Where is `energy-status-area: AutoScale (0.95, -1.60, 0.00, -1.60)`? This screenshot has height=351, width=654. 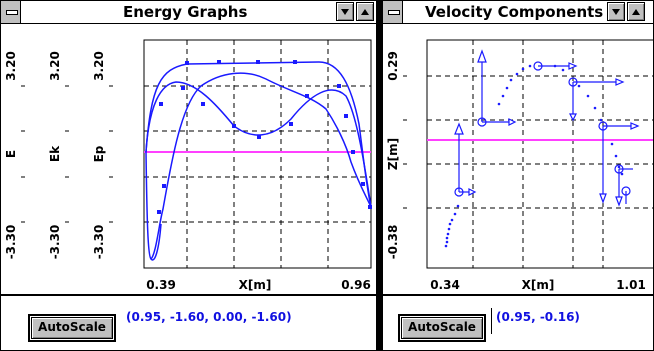 energy-status-area: AutoScale (0.95, -1.60, 0.00, -1.60) is located at coordinates (188, 323).